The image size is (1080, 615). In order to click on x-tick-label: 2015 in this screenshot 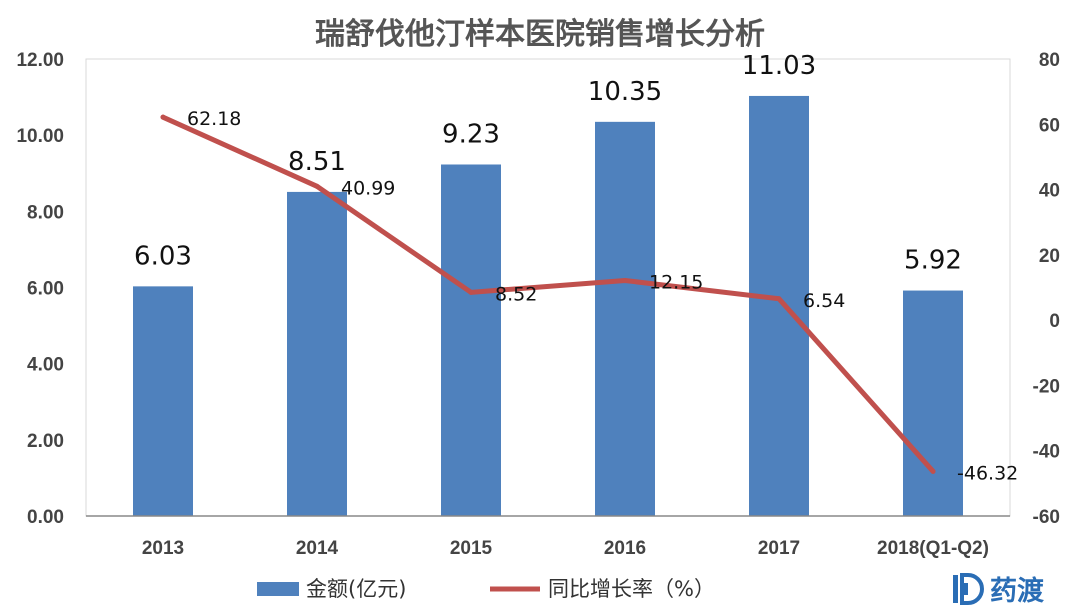, I will do `click(471, 548)`.